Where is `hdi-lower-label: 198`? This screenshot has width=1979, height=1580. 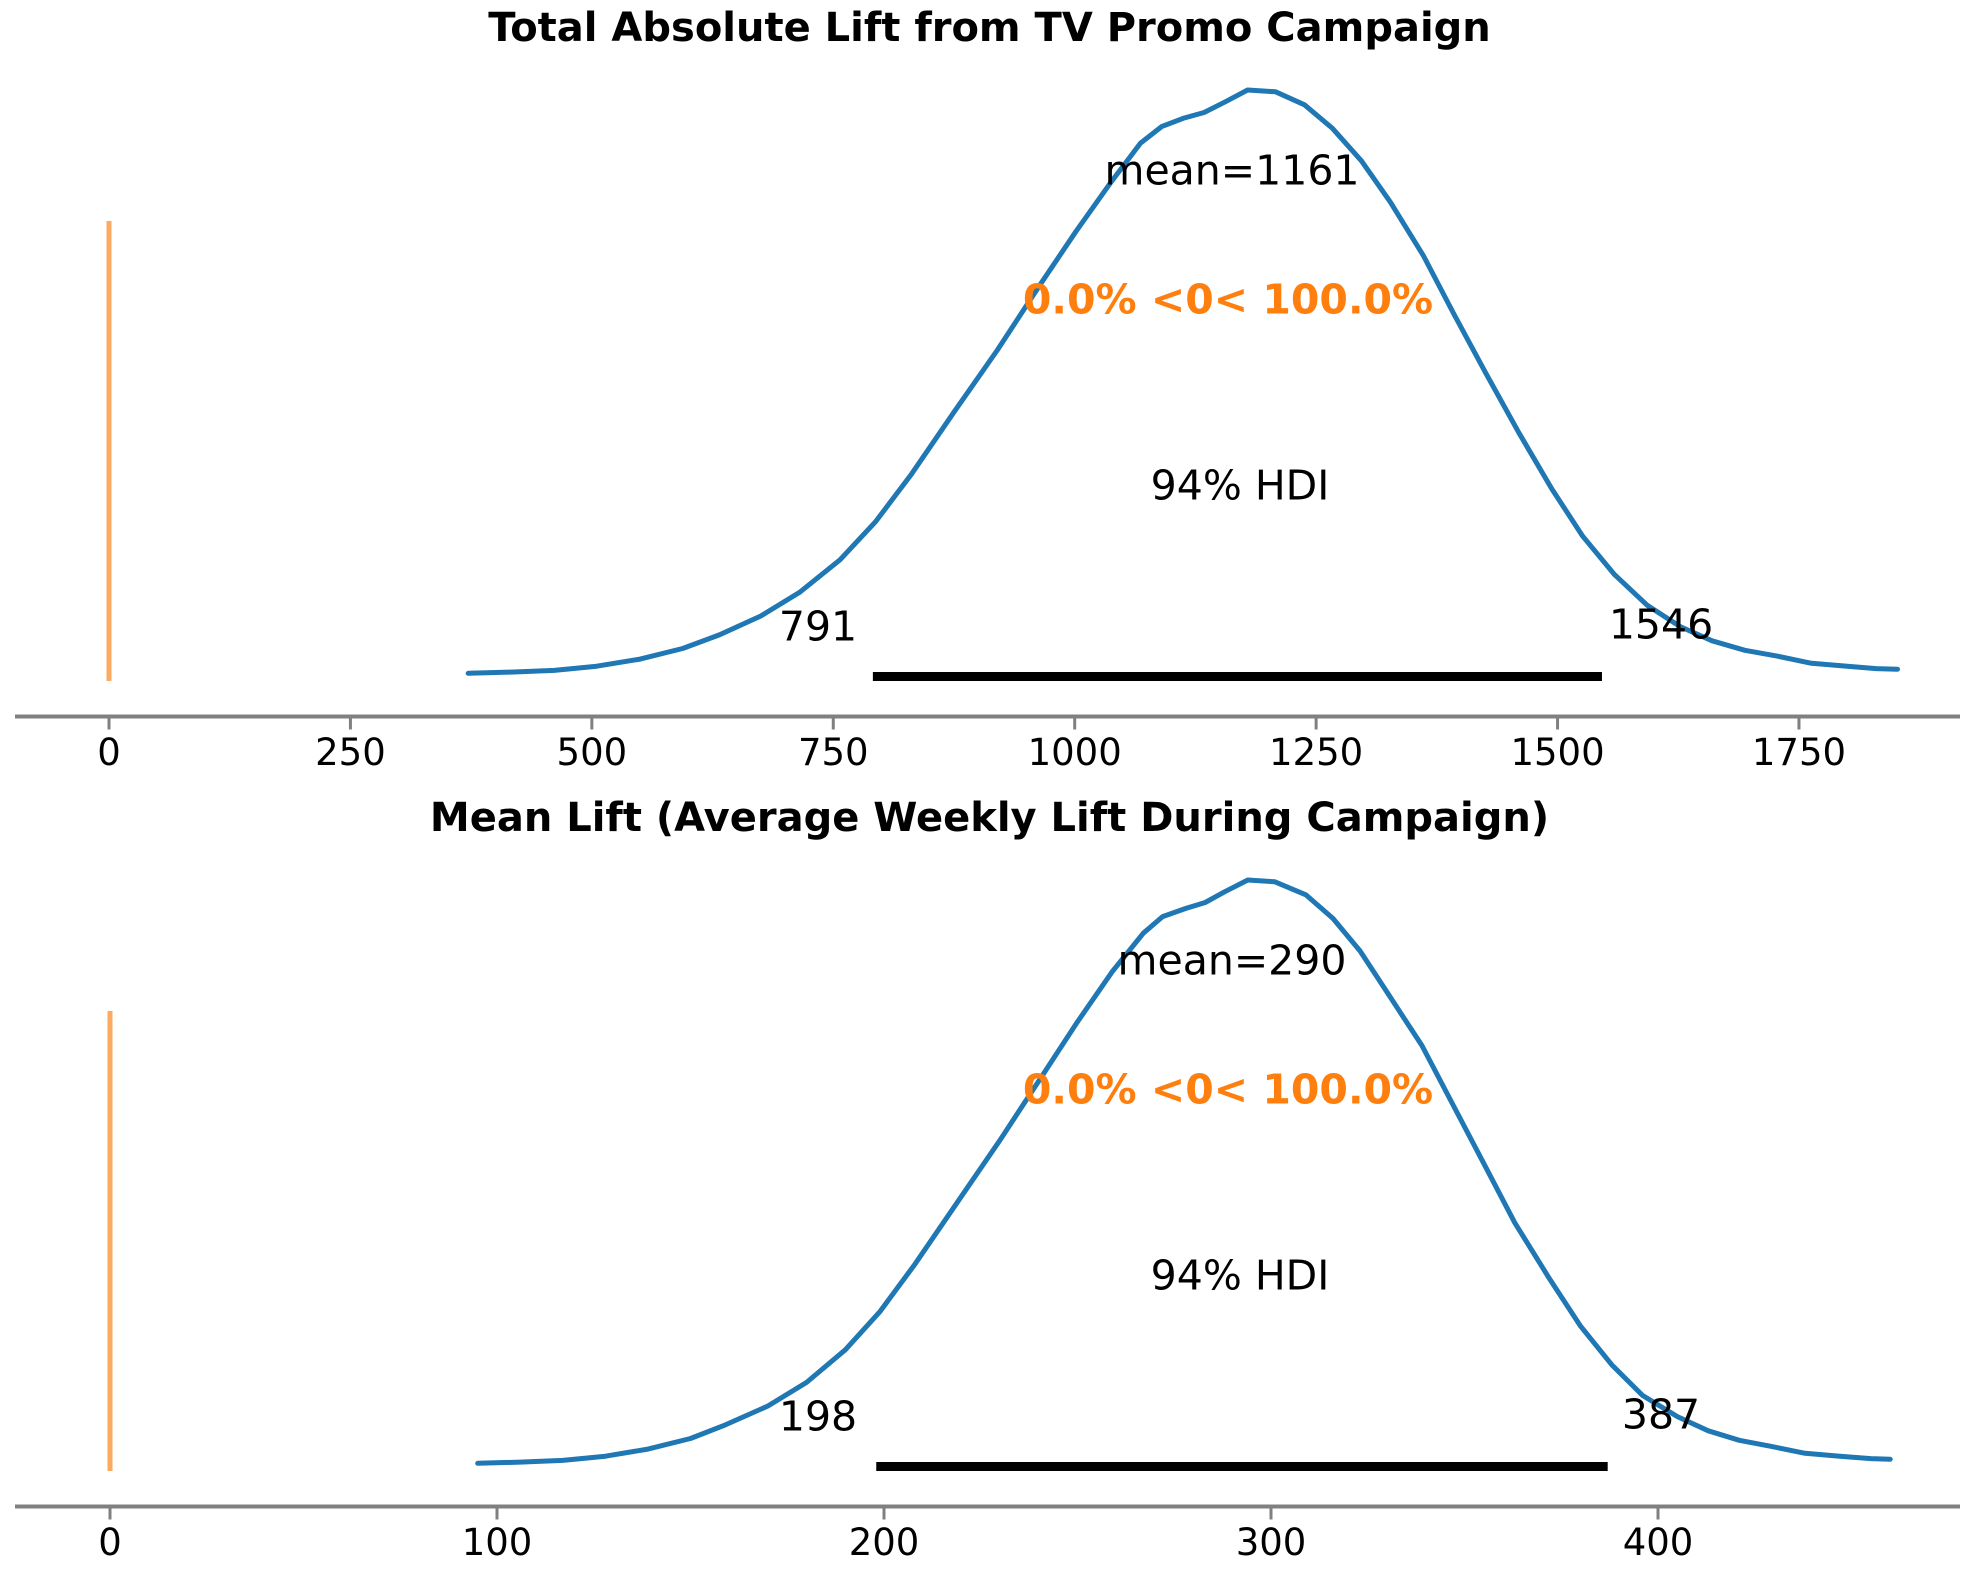 hdi-lower-label: 198 is located at coordinates (818, 1416).